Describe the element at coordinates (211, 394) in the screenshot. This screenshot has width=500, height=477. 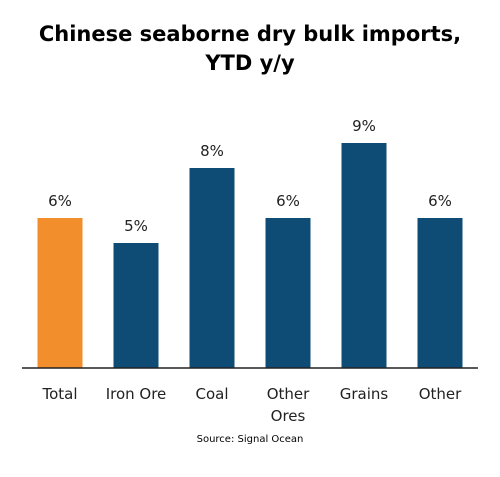
I see `category-label-2: Coal` at that location.